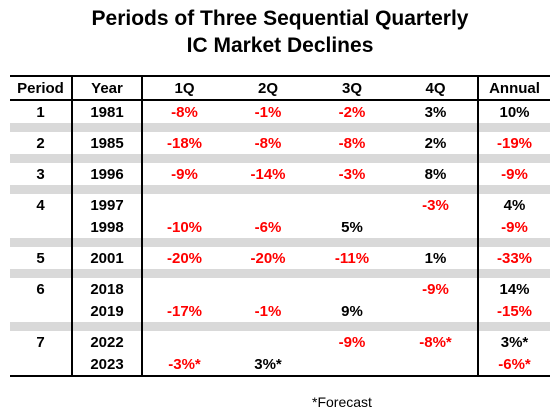 The height and width of the screenshot is (416, 560). Describe the element at coordinates (514, 342) in the screenshot. I see `cell-annual: 3%*` at that location.